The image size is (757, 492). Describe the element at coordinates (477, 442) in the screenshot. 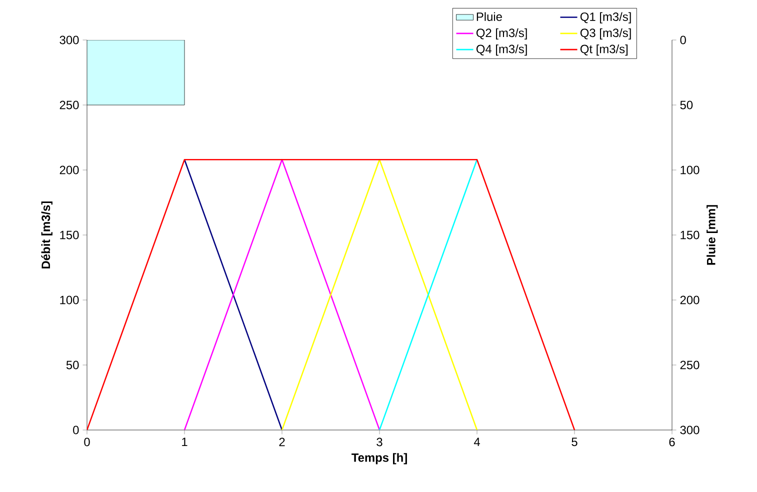

I see `x-tick-label: 4` at that location.